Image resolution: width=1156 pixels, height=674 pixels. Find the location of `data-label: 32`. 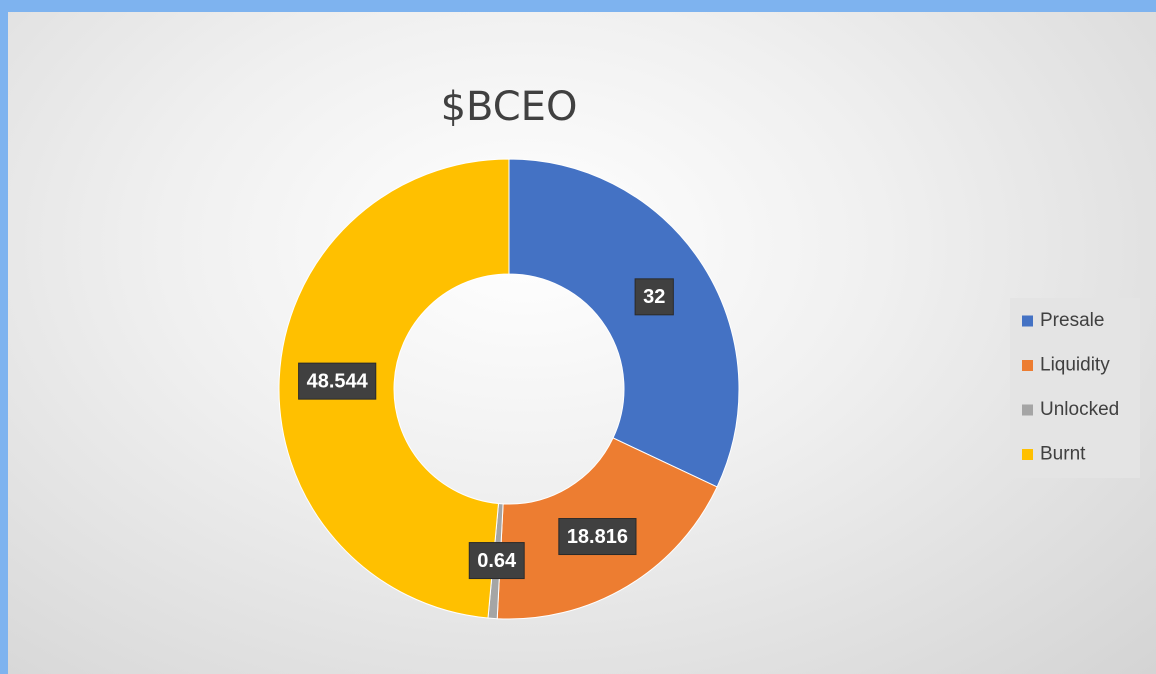

data-label: 32 is located at coordinates (654, 297).